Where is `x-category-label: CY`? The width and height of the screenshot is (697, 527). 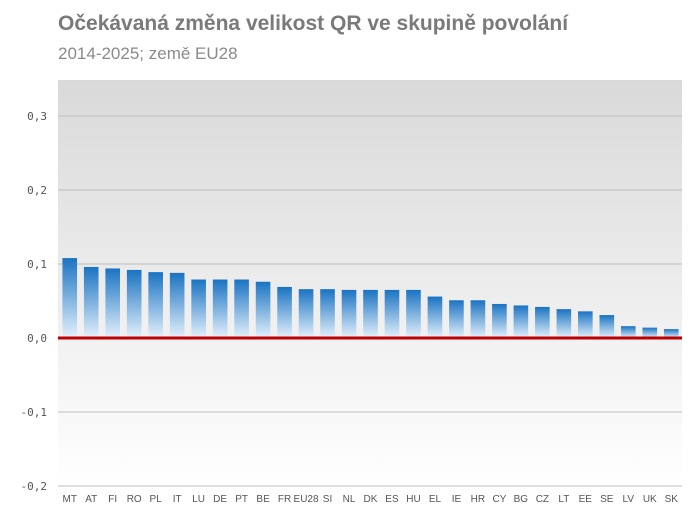 x-category-label: CY is located at coordinates (499, 499).